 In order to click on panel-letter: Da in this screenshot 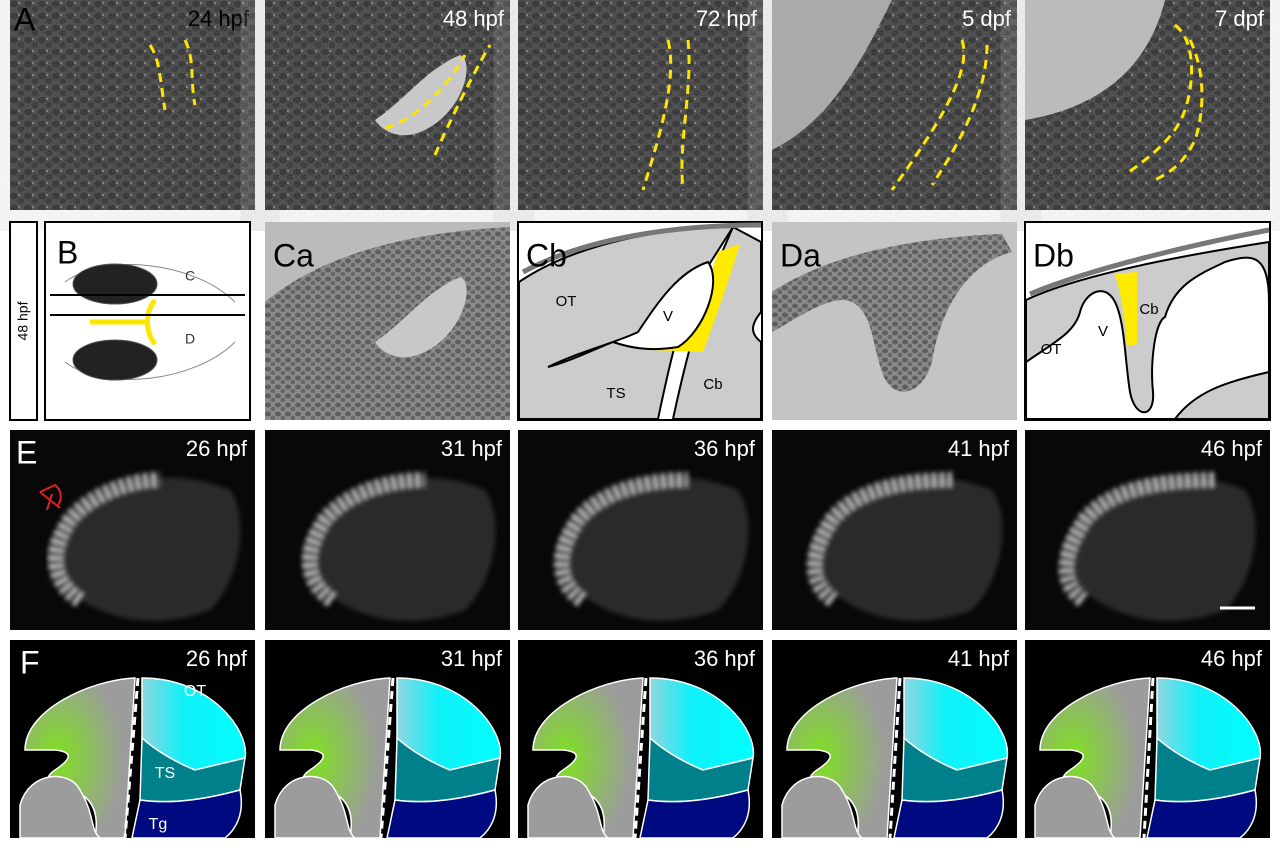, I will do `click(800, 255)`.